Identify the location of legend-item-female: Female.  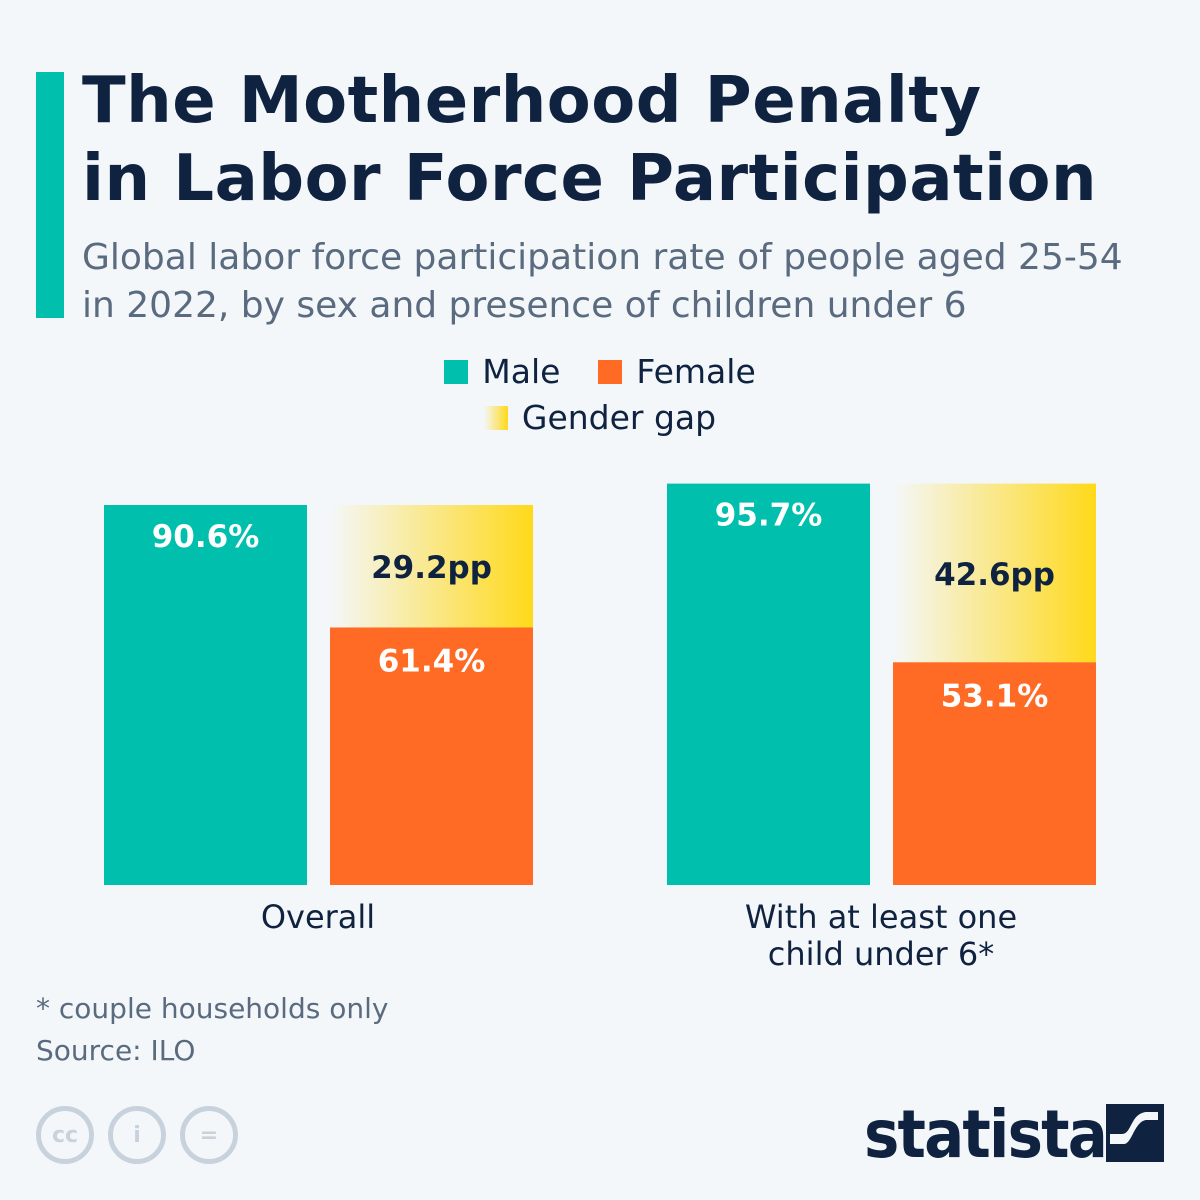
(677, 371).